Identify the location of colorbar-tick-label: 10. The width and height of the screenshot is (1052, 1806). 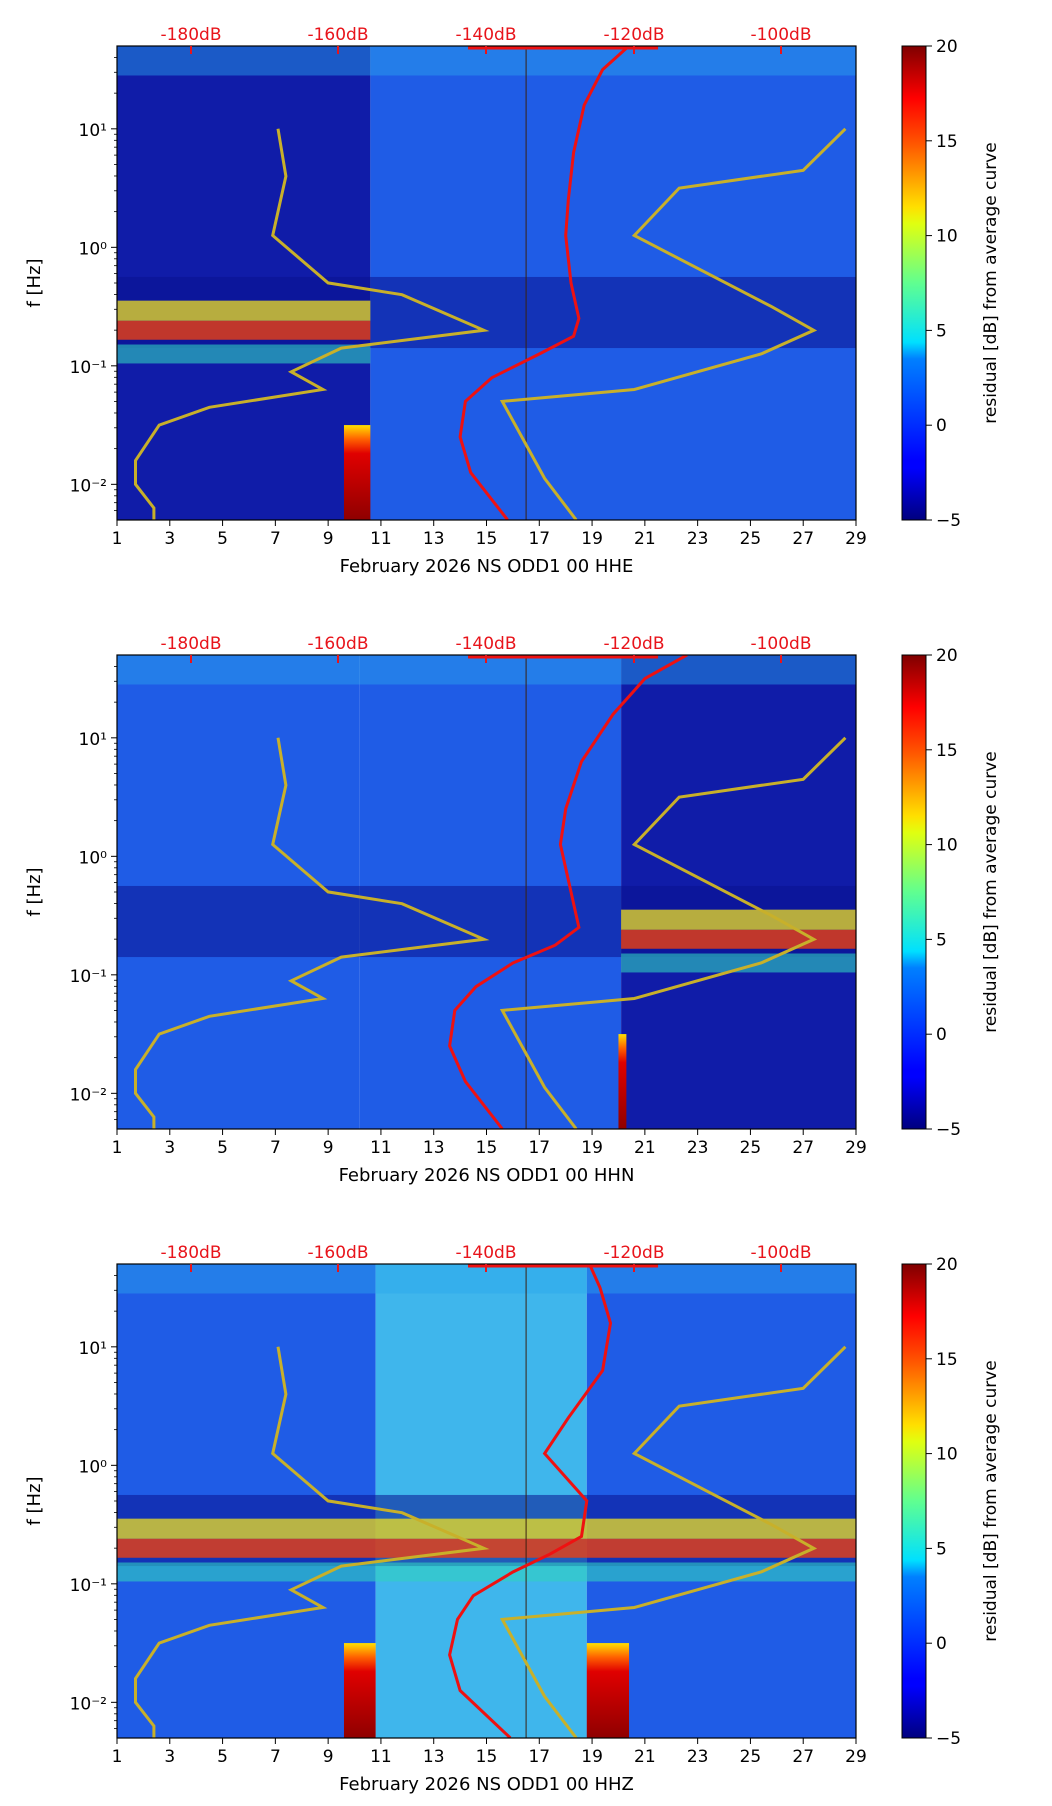
(947, 846).